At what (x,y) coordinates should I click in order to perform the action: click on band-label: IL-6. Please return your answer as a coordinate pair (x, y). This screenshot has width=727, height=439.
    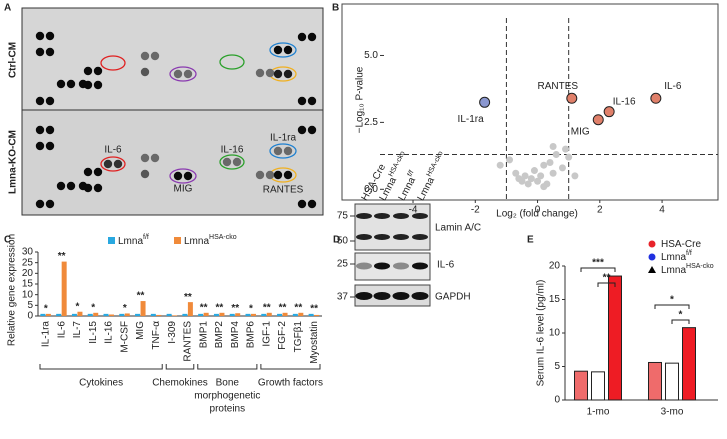
    Looking at the image, I should click on (446, 265).